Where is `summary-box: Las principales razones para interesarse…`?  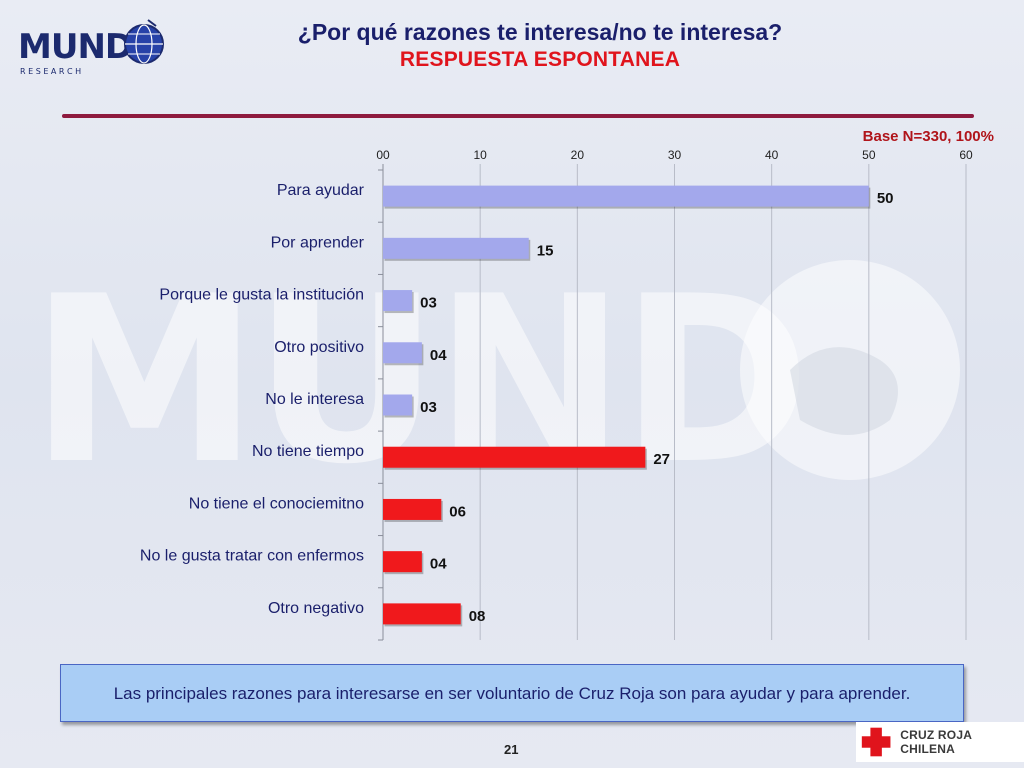
summary-box: Las principales razones para interesarse… is located at coordinates (512, 693).